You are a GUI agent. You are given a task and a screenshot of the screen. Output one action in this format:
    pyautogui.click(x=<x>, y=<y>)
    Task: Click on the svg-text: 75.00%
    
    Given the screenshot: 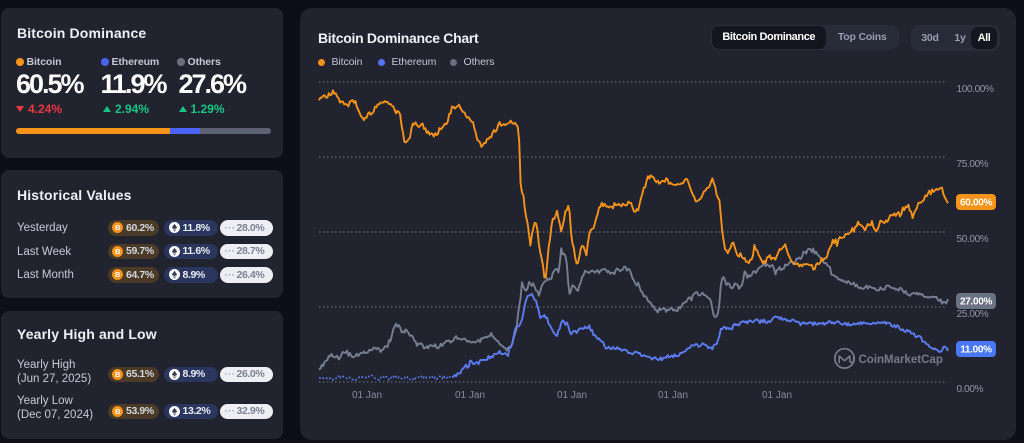 What is the action you would take?
    pyautogui.click(x=973, y=164)
    